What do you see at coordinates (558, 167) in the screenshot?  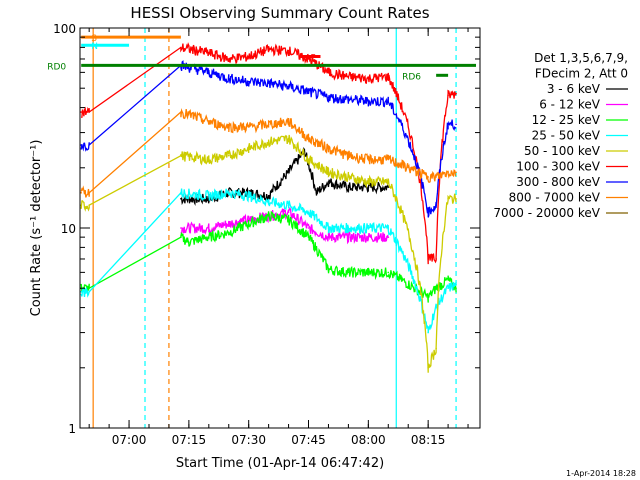 I see `legend-label-5: 100 - 300 keV` at bounding box center [558, 167].